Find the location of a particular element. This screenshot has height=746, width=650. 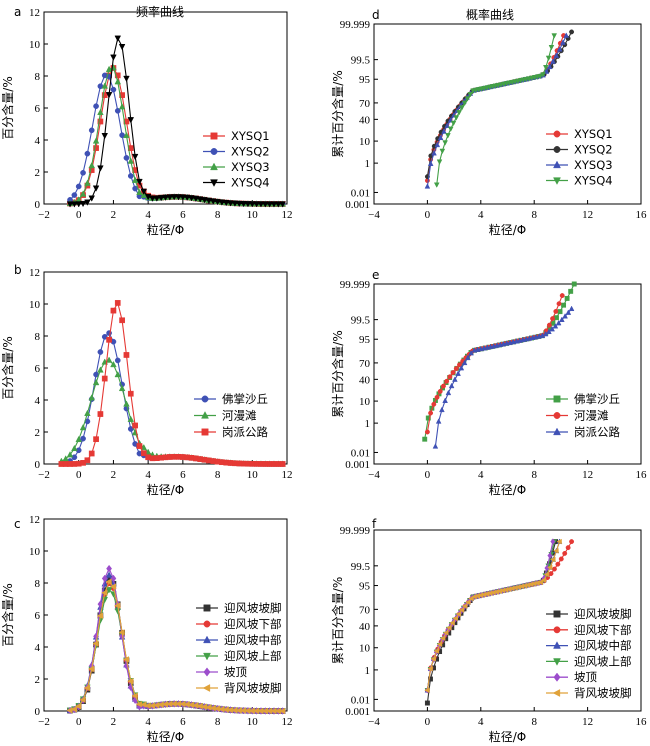

legend-entry: 迎风坡上部 is located at coordinates (239, 656).